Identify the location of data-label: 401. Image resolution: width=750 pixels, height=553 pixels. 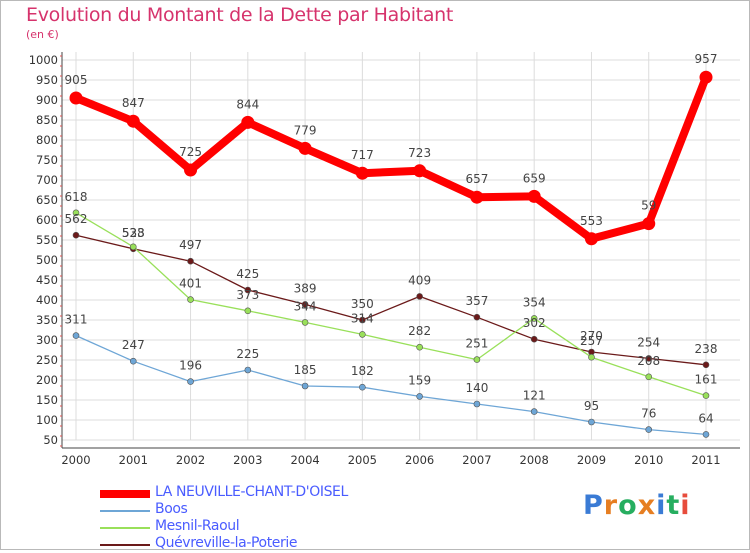
(190, 284).